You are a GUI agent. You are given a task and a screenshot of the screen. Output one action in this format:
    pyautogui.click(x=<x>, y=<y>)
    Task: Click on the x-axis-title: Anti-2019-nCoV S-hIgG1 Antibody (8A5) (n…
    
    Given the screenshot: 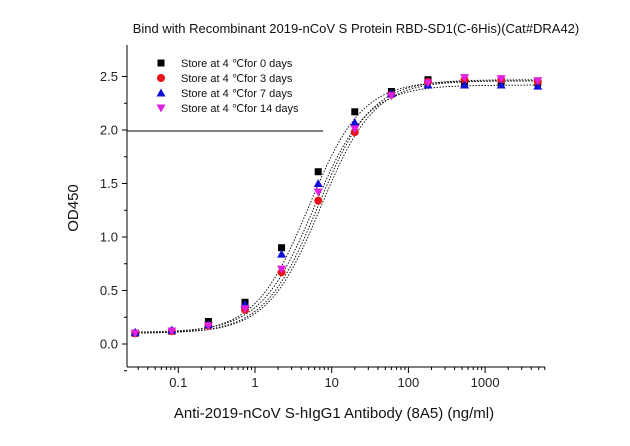 What is the action you would take?
    pyautogui.click(x=334, y=413)
    